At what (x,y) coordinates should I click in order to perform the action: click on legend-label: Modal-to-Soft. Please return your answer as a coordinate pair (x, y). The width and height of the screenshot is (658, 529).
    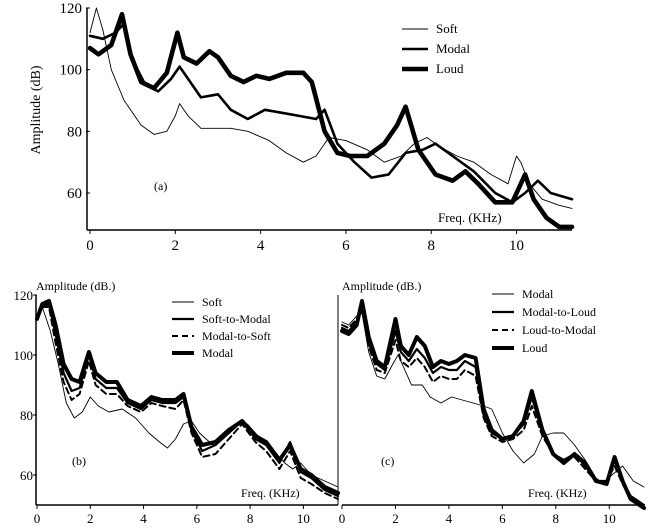
    Looking at the image, I should click on (236, 336).